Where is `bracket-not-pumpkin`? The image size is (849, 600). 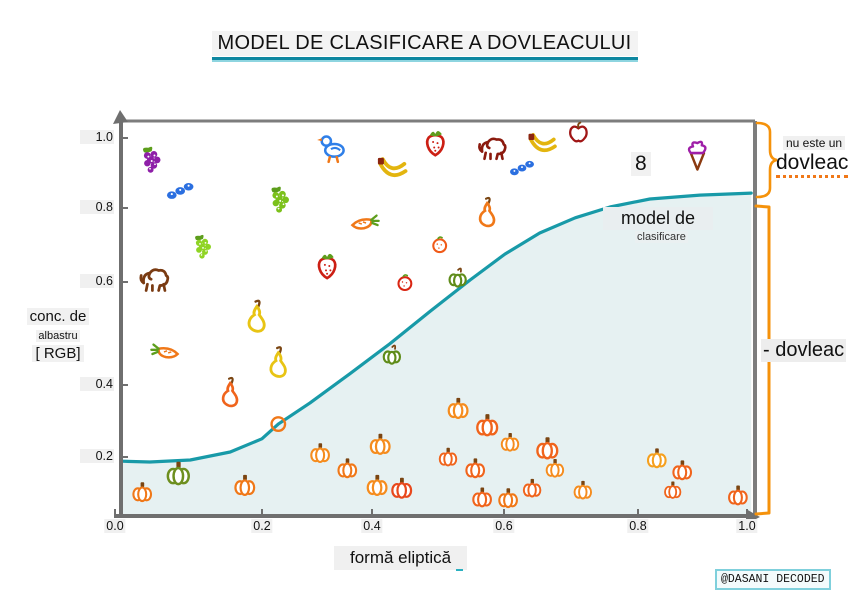 bracket-not-pumpkin is located at coordinates (766, 160).